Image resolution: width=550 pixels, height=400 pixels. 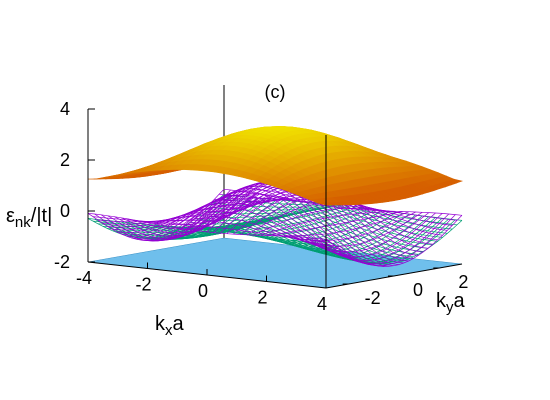 What do you see at coordinates (143, 285) in the screenshot?
I see `x-tick-label: -2` at bounding box center [143, 285].